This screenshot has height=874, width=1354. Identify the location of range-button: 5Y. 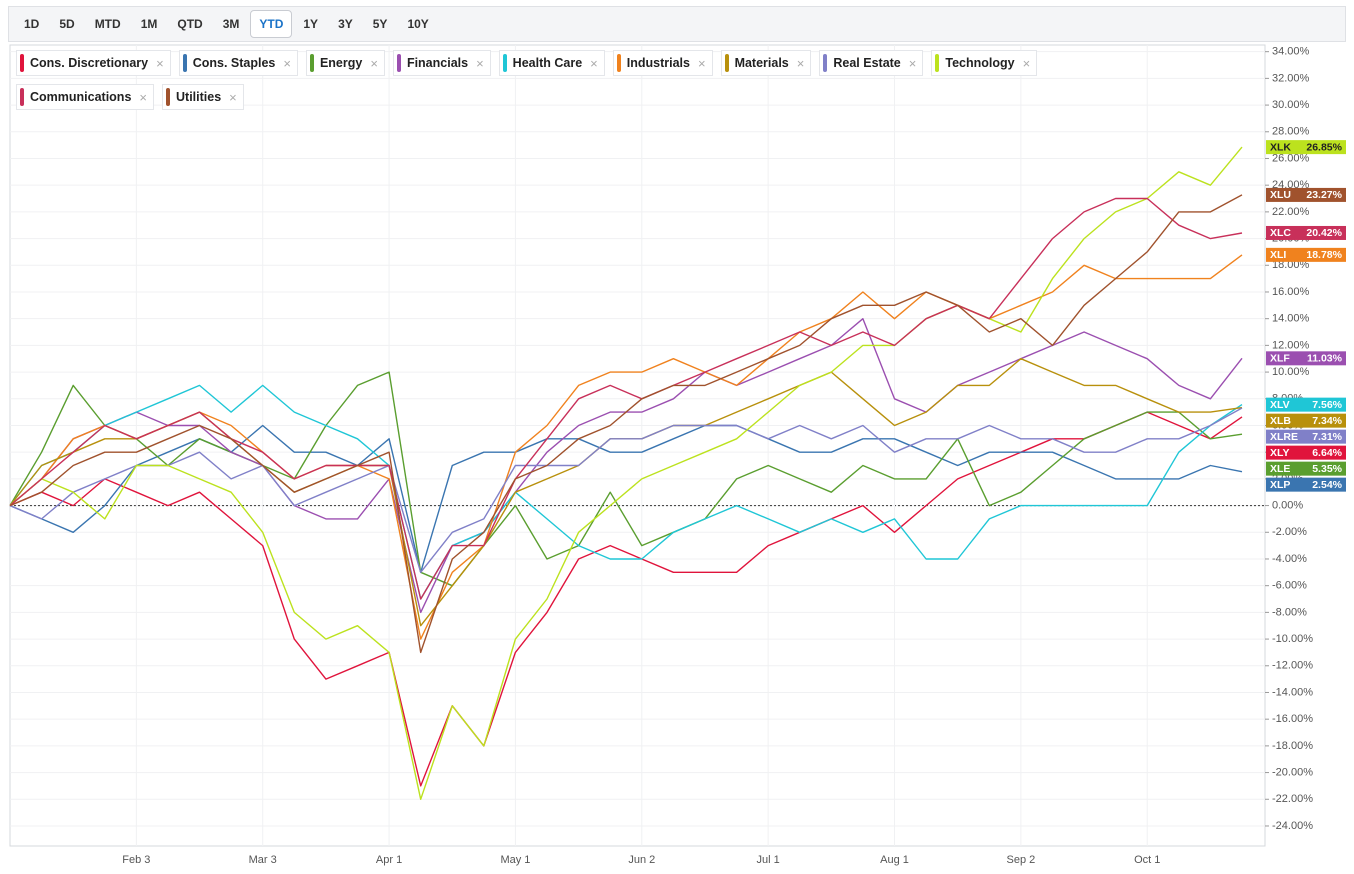
(380, 24).